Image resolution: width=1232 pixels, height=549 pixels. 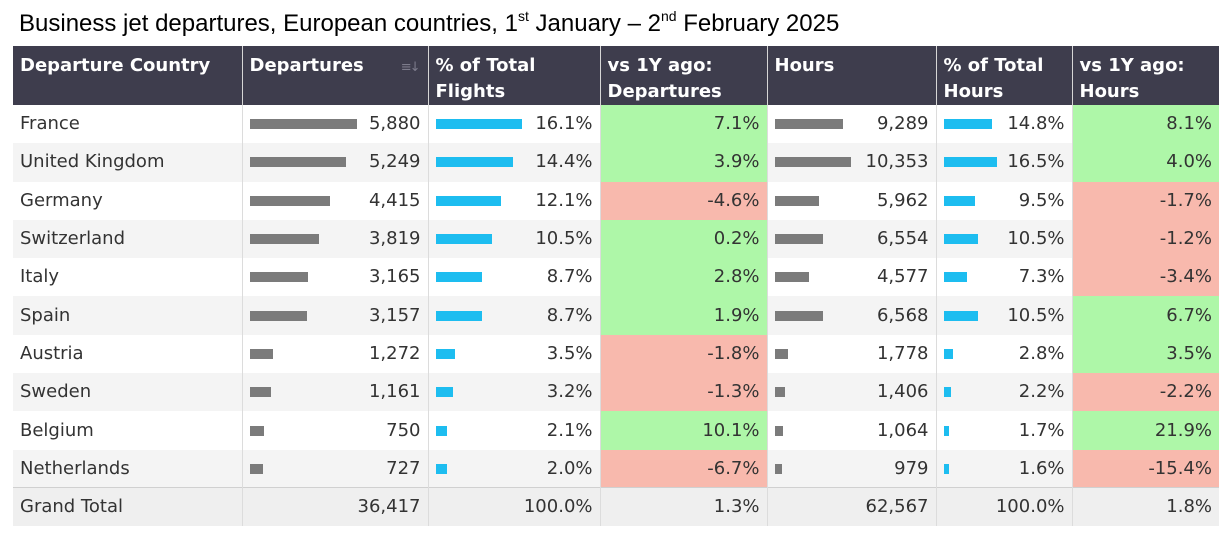 What do you see at coordinates (1004, 392) in the screenshot?
I see `pct-hours-cell: 2.2%` at bounding box center [1004, 392].